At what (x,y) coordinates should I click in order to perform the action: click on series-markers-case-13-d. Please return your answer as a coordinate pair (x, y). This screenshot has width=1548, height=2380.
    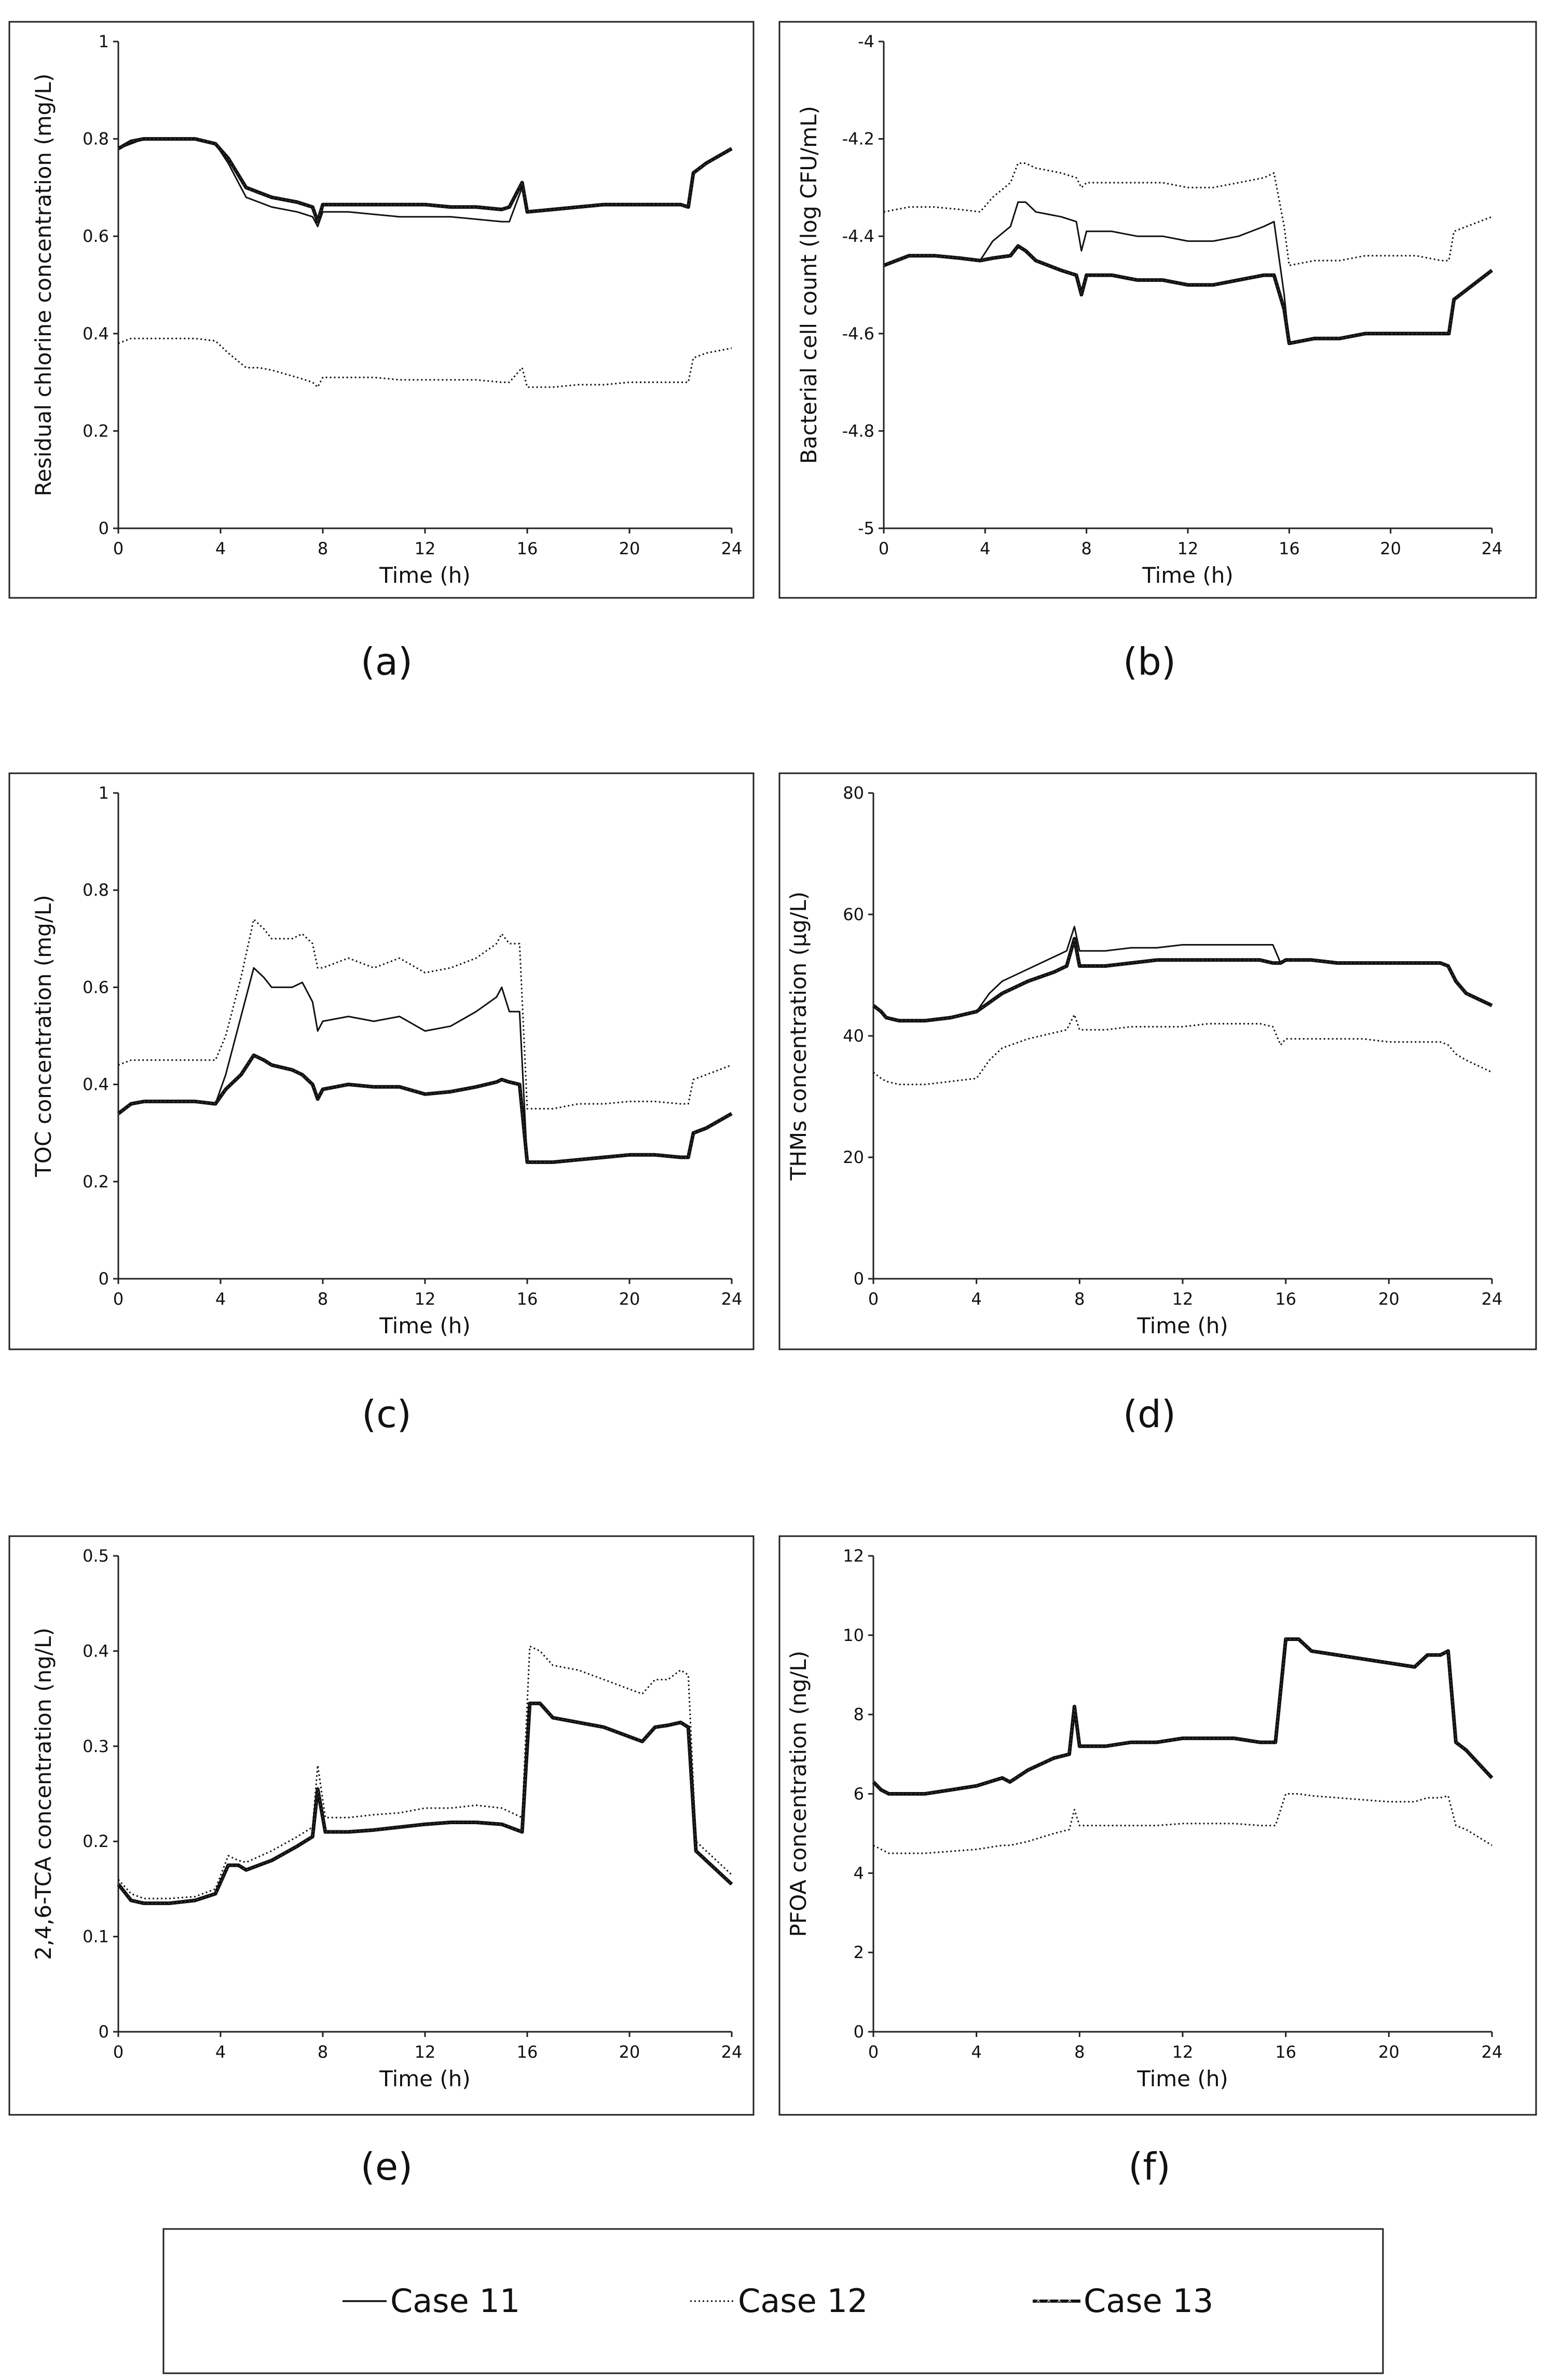
    Looking at the image, I should click on (1182, 979).